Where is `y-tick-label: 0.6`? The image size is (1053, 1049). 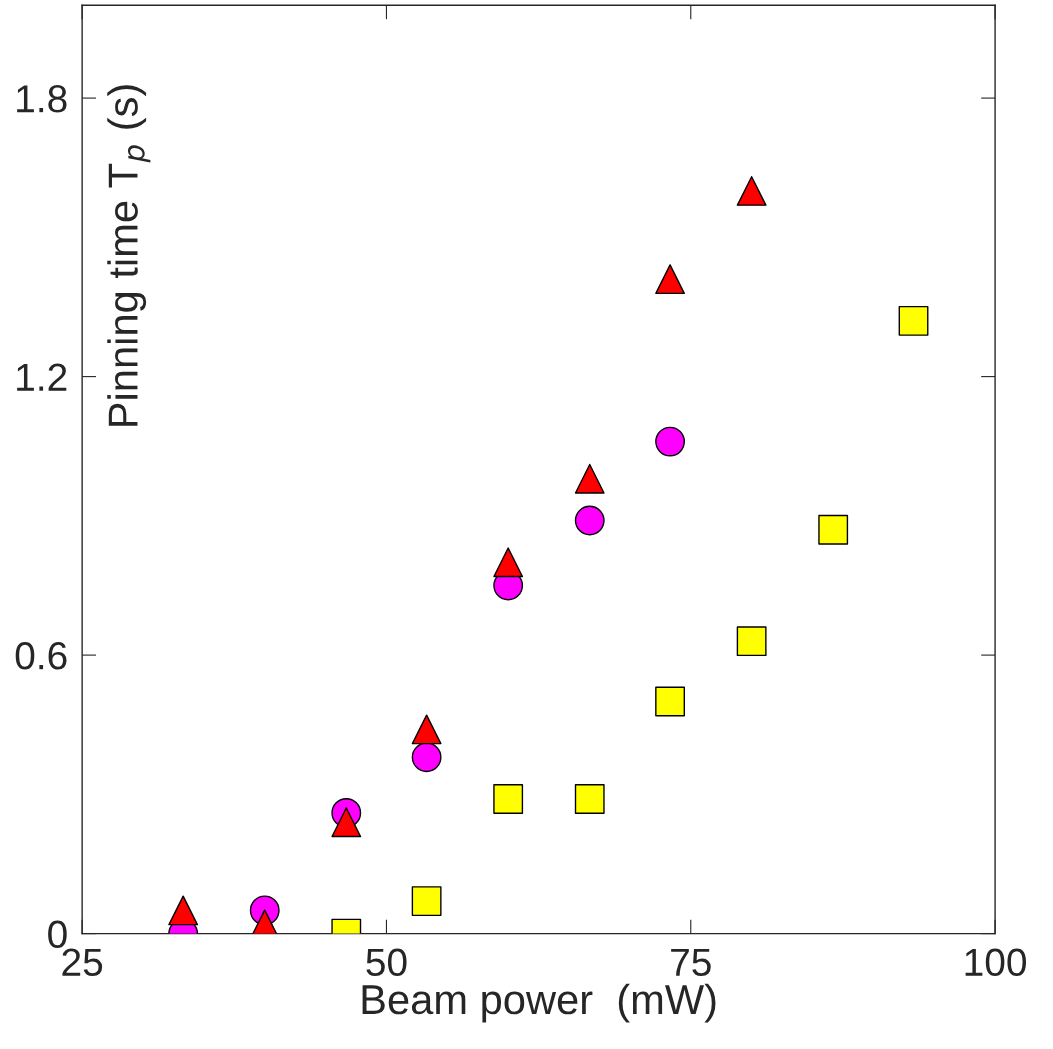 y-tick-label: 0.6 is located at coordinates (41, 656).